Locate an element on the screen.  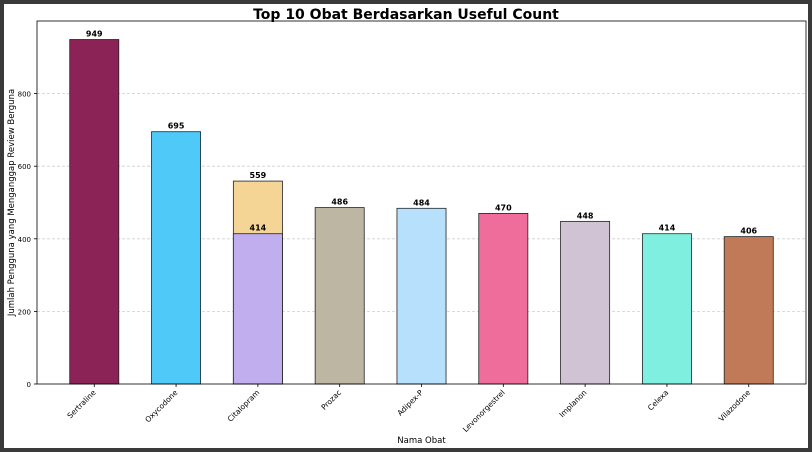
x-tick-label: Citalopram is located at coordinates (244, 406).